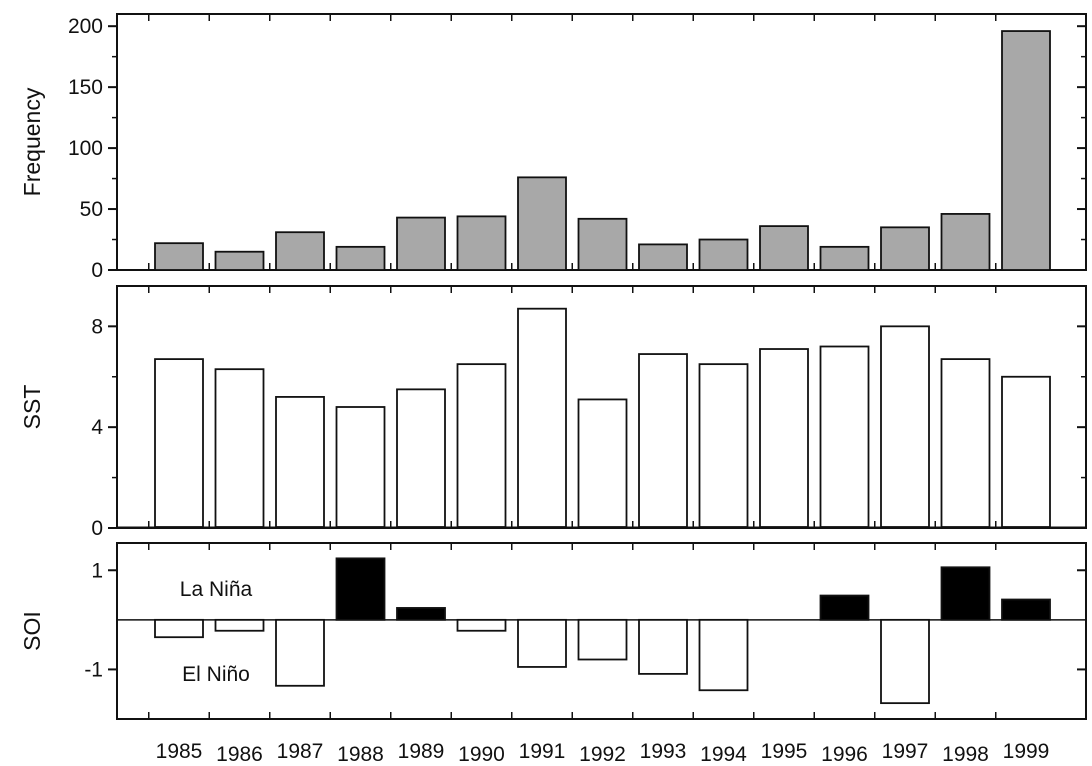 The height and width of the screenshot is (766, 1092). Describe the element at coordinates (179, 628) in the screenshot. I see `bar-soi-1985` at that location.